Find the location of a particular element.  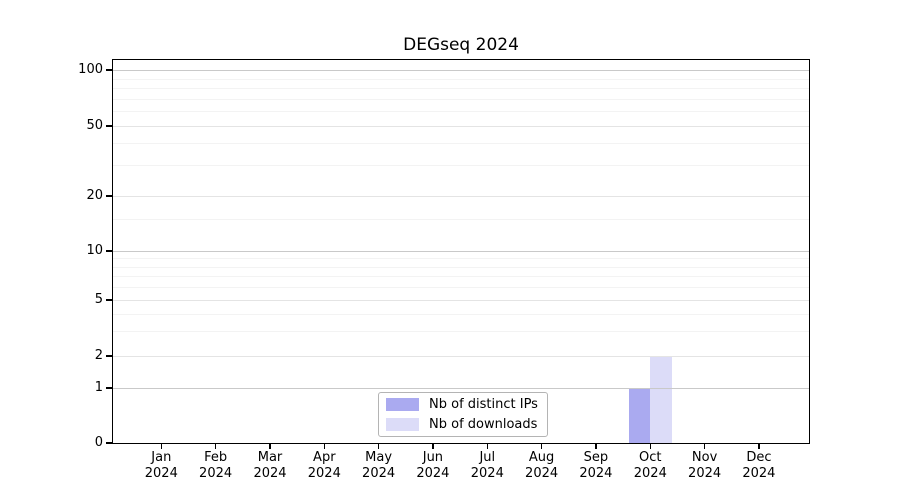

x-tick-label: Jan 2024 is located at coordinates (161, 465).